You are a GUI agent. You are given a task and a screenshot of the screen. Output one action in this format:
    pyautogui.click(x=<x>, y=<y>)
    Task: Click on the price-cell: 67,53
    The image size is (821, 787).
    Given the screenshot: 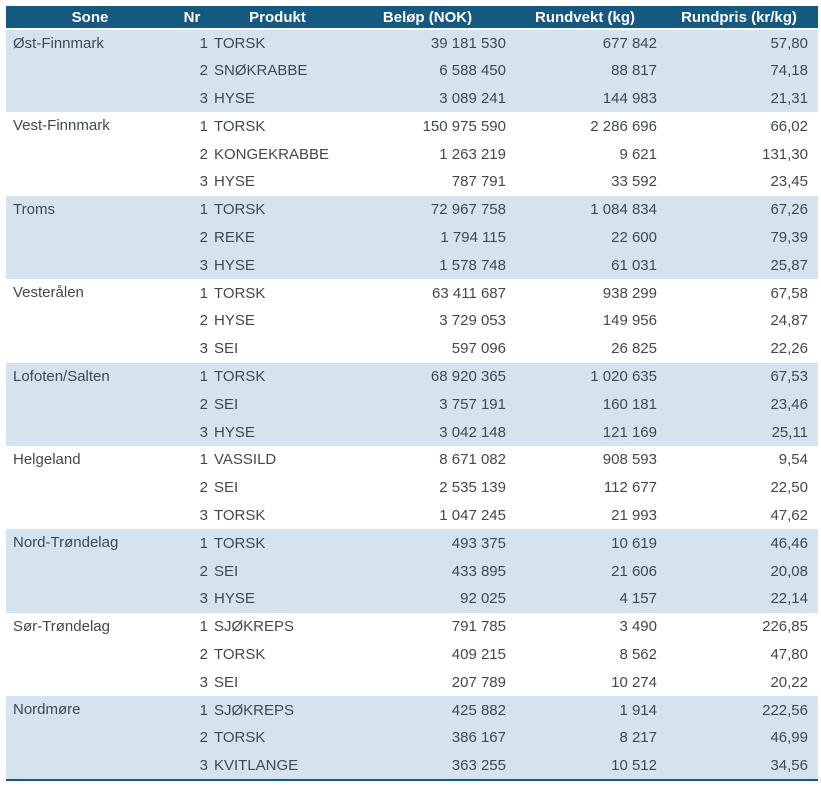 What is the action you would take?
    pyautogui.click(x=739, y=376)
    